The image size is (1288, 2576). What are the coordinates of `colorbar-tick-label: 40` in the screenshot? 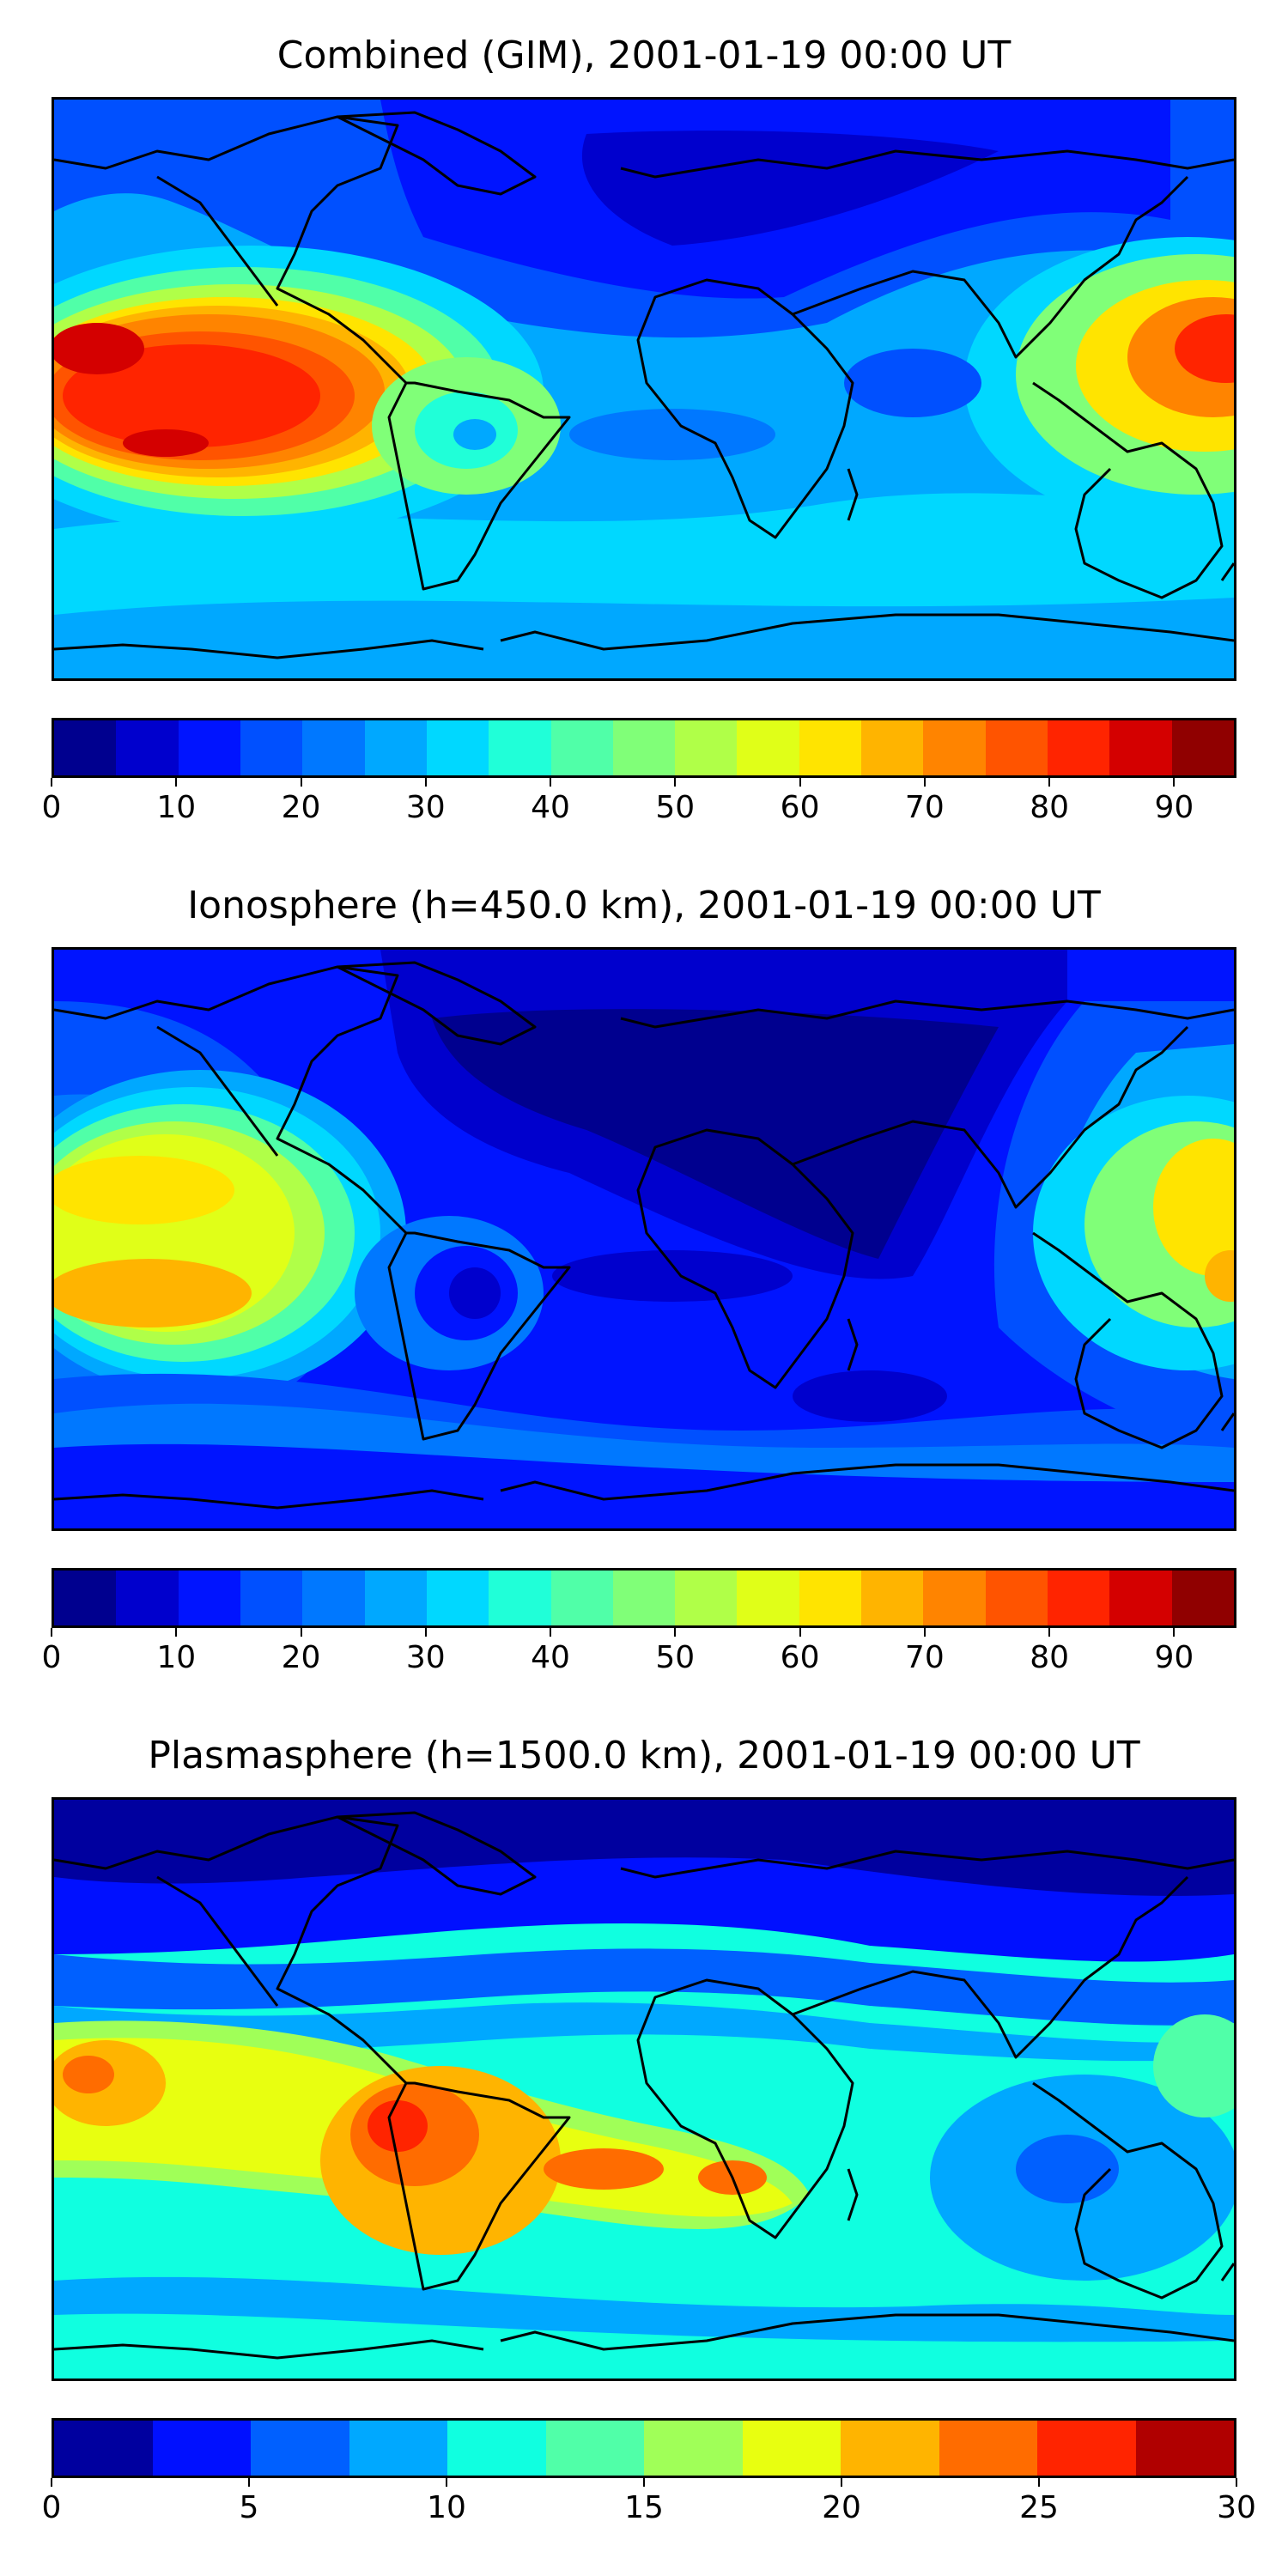 It's located at (550, 808).